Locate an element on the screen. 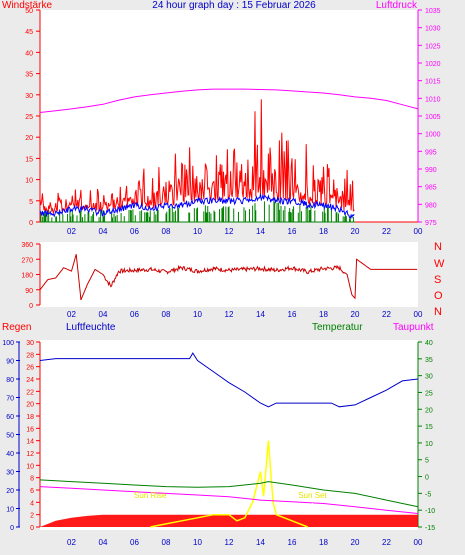 The width and height of the screenshot is (465, 555). rain-axis-tick-label: 24 is located at coordinates (30, 380).